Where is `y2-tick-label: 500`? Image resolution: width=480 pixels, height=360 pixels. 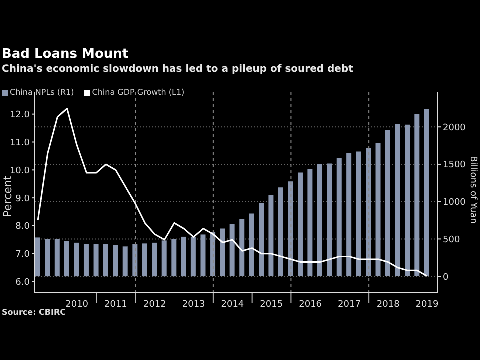 y2-tick-label: 500 is located at coordinates (451, 240).